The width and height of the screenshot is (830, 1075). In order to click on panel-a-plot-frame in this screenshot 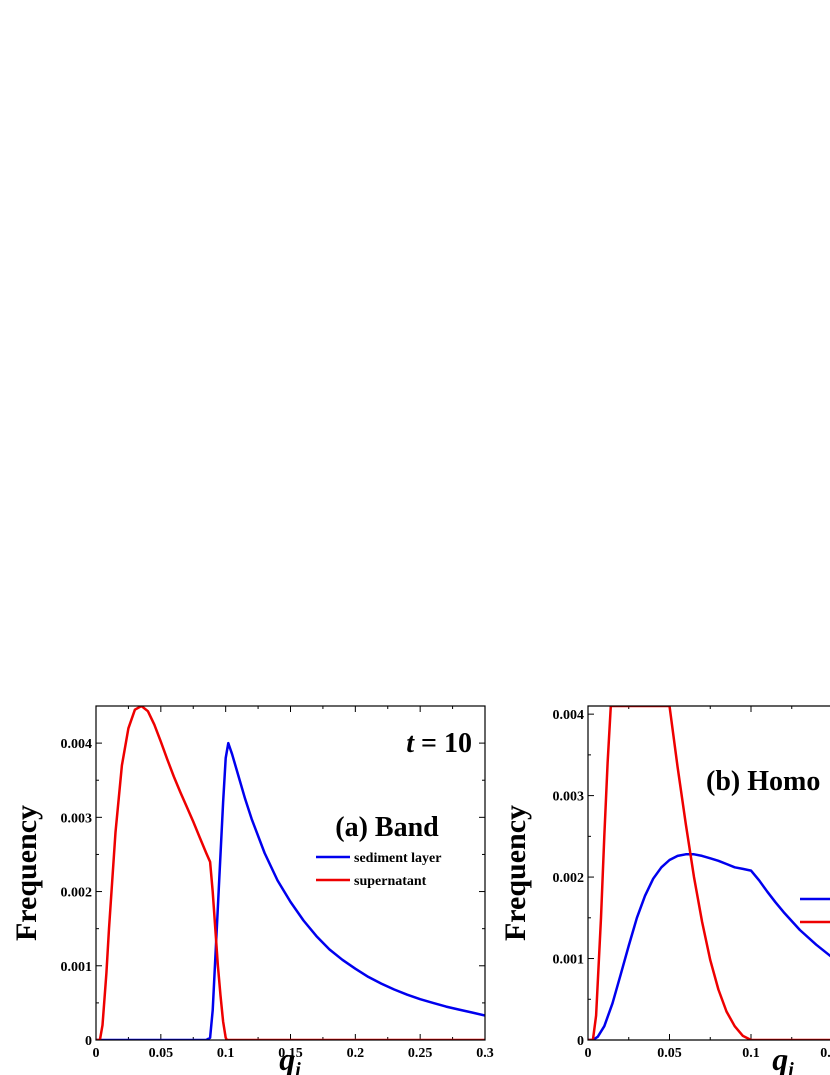, I will do `click(290, 873)`.